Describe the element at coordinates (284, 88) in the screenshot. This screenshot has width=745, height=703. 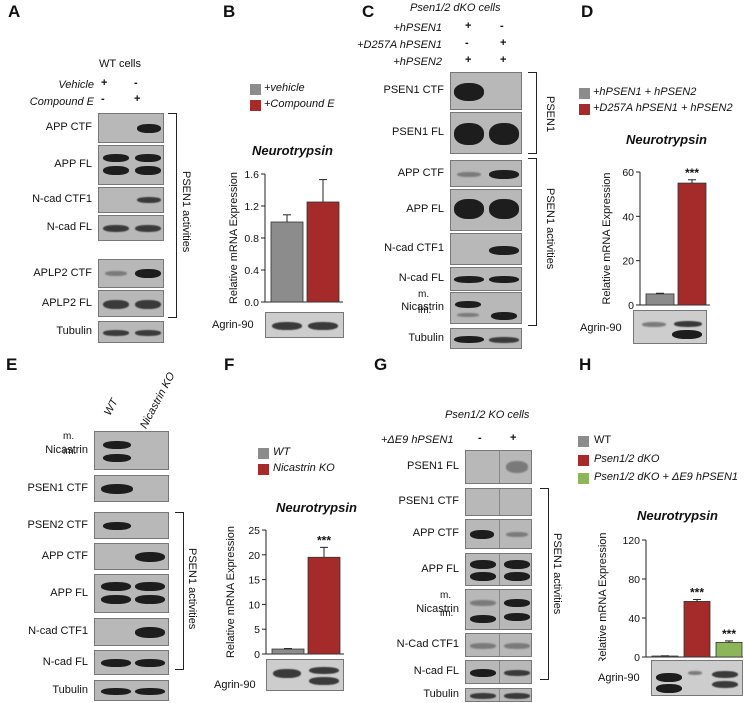
I see `legend-label: +vehicle` at that location.